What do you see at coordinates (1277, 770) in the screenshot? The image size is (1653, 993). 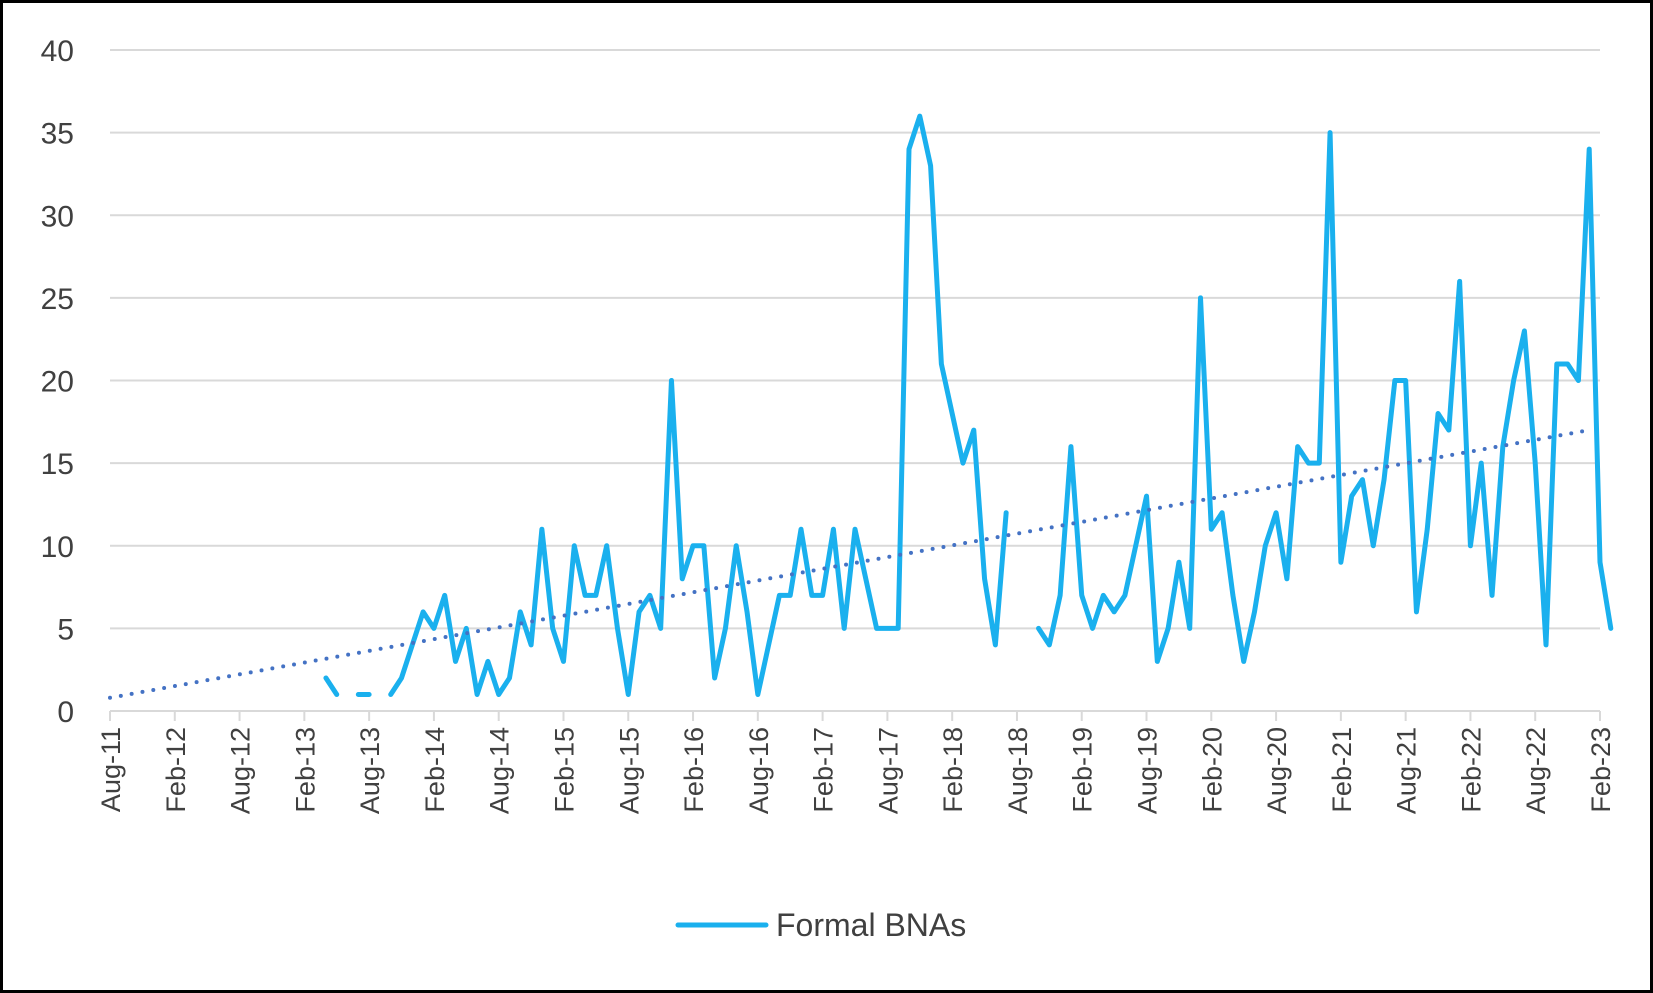 I see `x-tick-label-aug-20: Aug-20` at bounding box center [1277, 770].